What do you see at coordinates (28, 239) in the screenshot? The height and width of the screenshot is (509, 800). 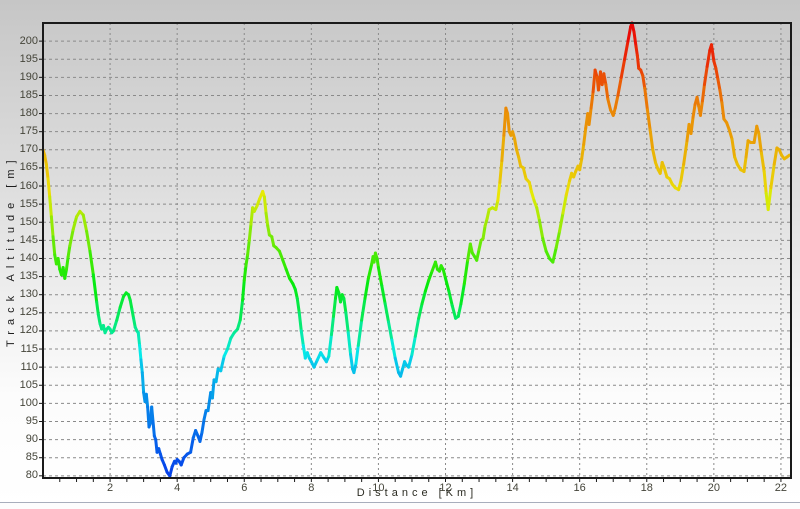 I see `y-tick-label: 145` at bounding box center [28, 239].